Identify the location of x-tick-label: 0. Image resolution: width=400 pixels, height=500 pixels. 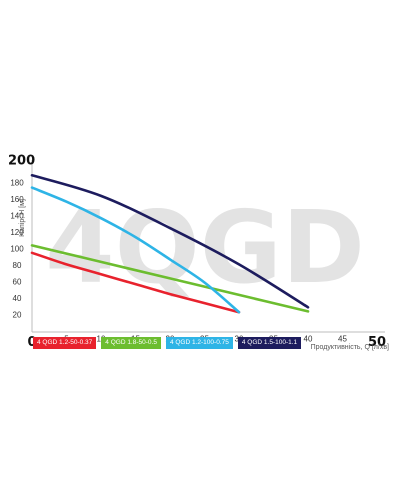
(31, 342).